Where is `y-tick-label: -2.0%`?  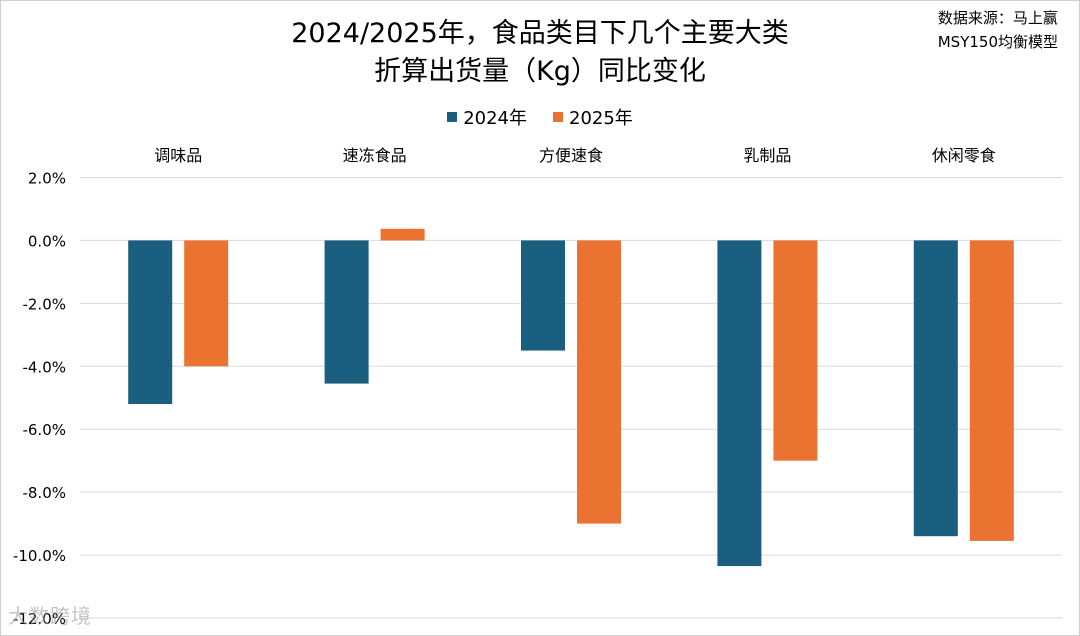 y-tick-label: -2.0% is located at coordinates (44, 304).